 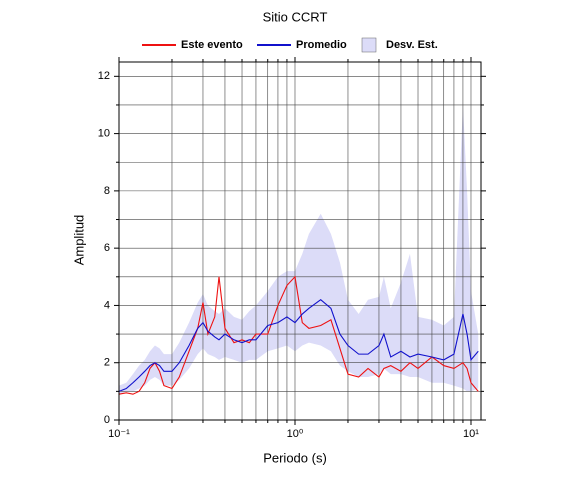 What do you see at coordinates (412, 45) in the screenshot?
I see `legend-label: Desv. Est.` at bounding box center [412, 45].